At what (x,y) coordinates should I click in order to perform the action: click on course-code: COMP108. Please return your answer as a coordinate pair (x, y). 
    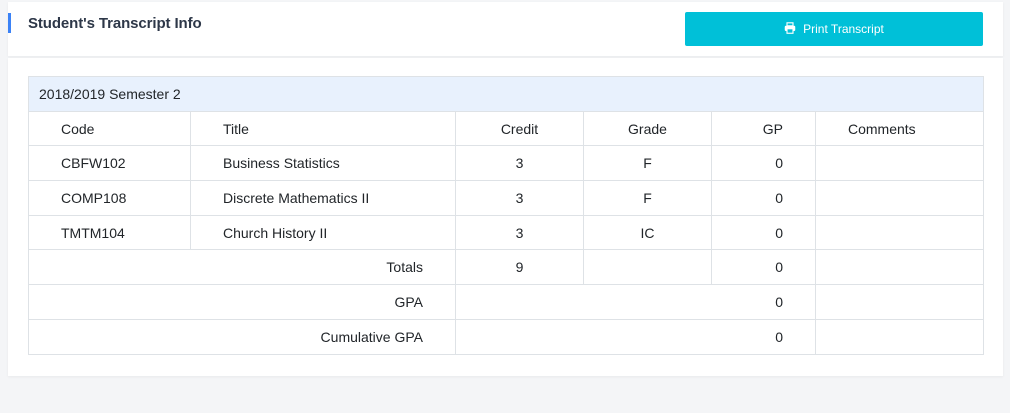
    Looking at the image, I should click on (109, 198).